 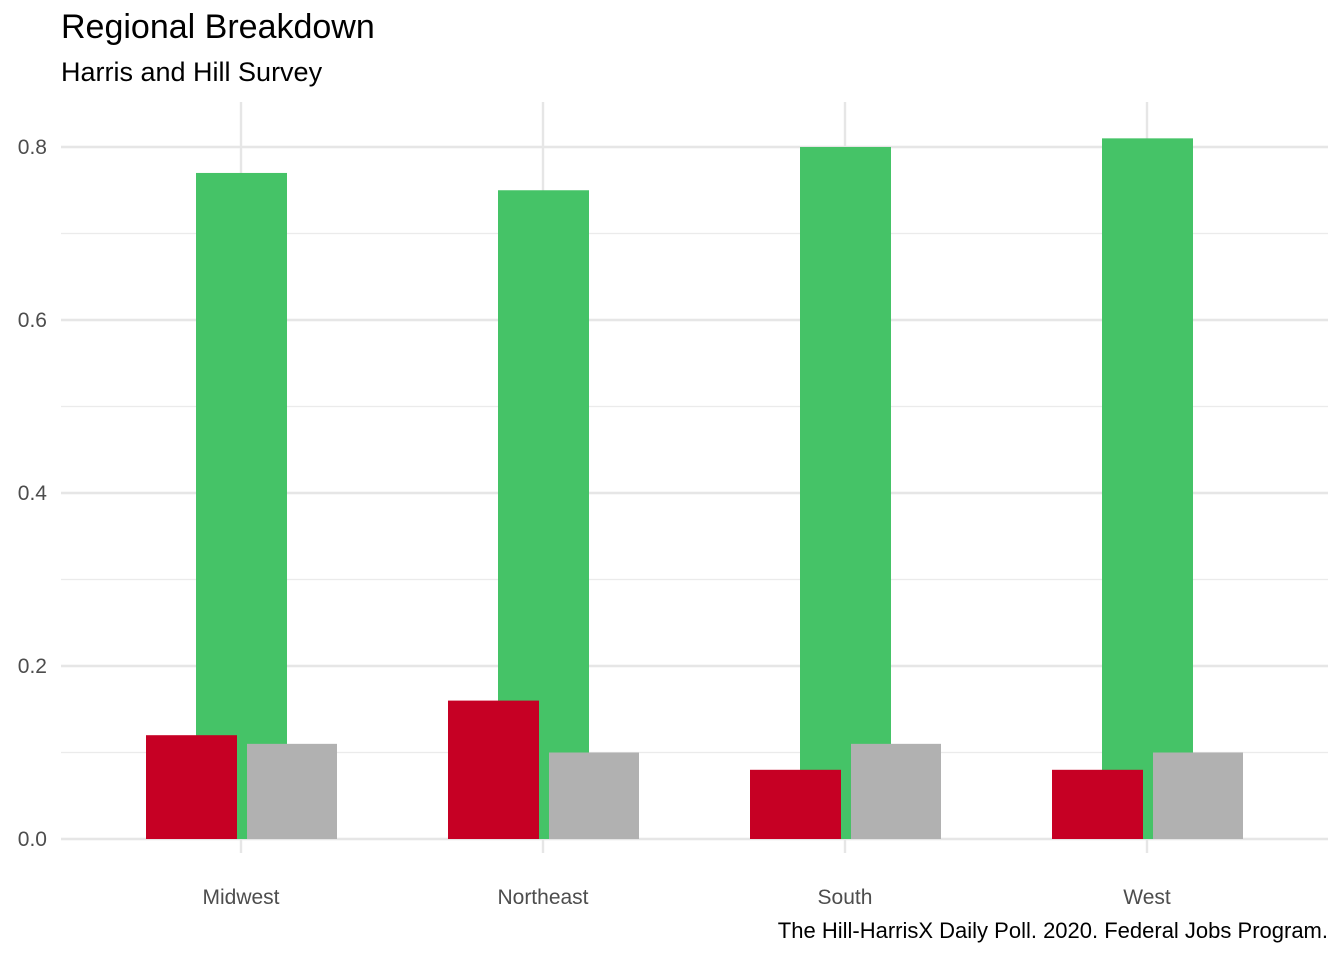 What do you see at coordinates (218, 27) in the screenshot?
I see `chart-title: Regional Breakdown` at bounding box center [218, 27].